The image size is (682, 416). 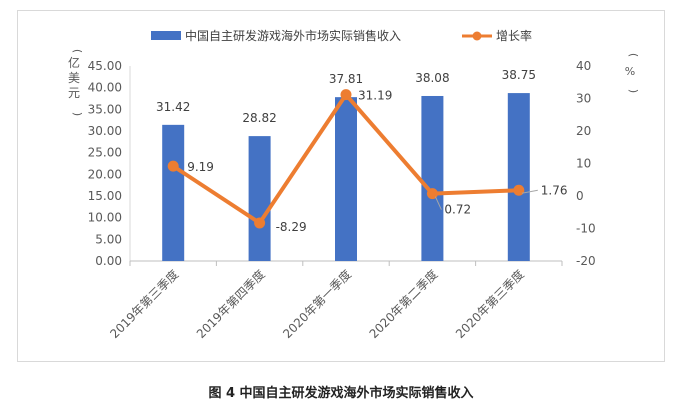 I want to click on y-left-label-char: 亿, so click(x=74, y=62).